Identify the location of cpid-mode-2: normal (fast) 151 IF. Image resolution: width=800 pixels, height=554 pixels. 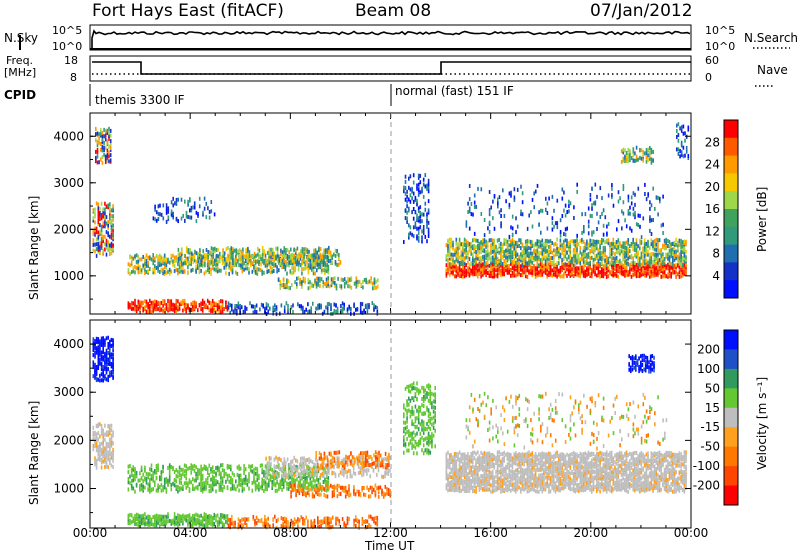
(454, 91).